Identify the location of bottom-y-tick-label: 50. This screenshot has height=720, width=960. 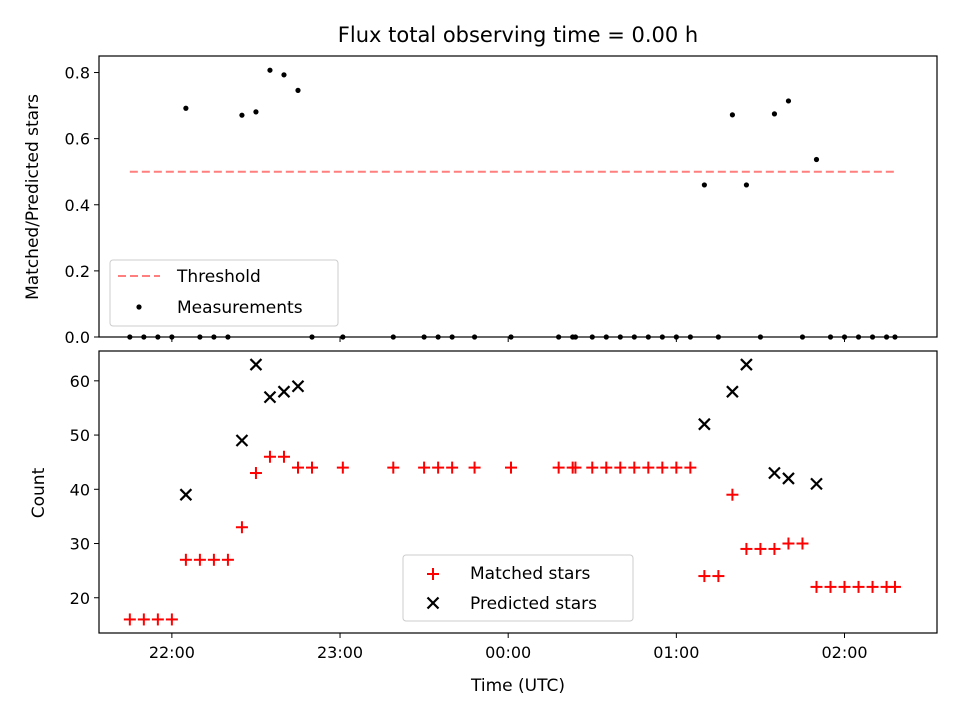
(80, 435).